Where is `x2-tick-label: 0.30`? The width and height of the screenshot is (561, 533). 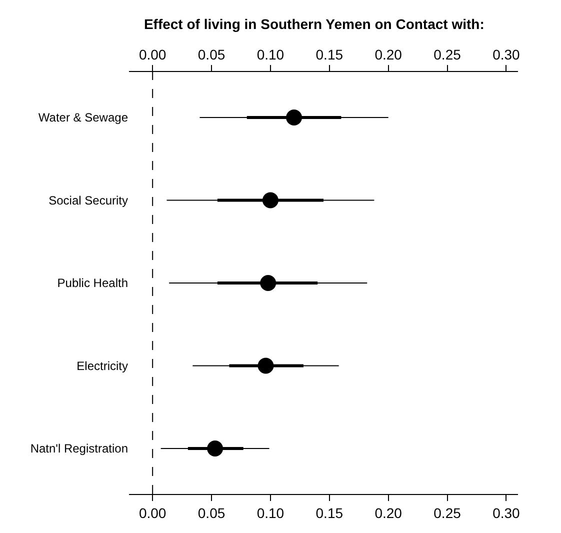
x2-tick-label: 0.30 is located at coordinates (506, 512).